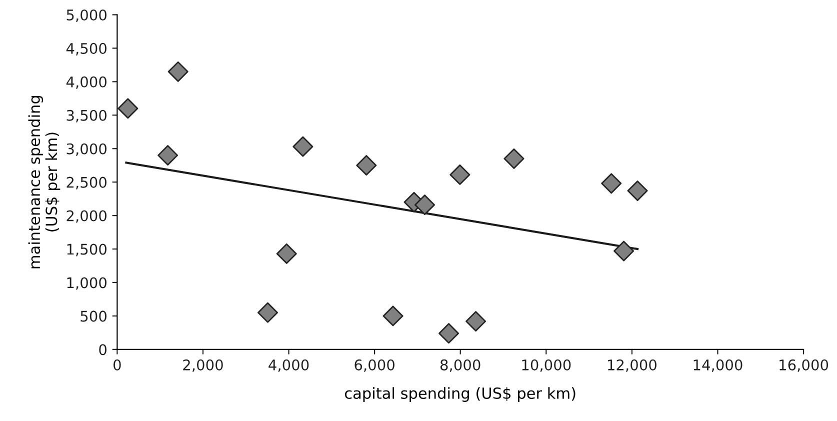 This screenshot has height=421, width=837. I want to click on y-tick-label: 1,000, so click(86, 283).